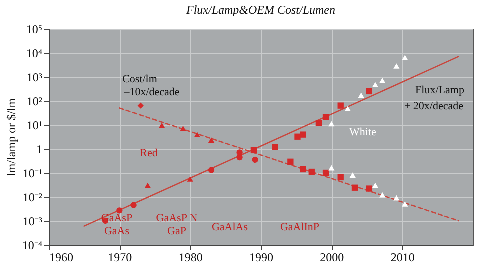  I want to click on annotation: White, so click(363, 132).